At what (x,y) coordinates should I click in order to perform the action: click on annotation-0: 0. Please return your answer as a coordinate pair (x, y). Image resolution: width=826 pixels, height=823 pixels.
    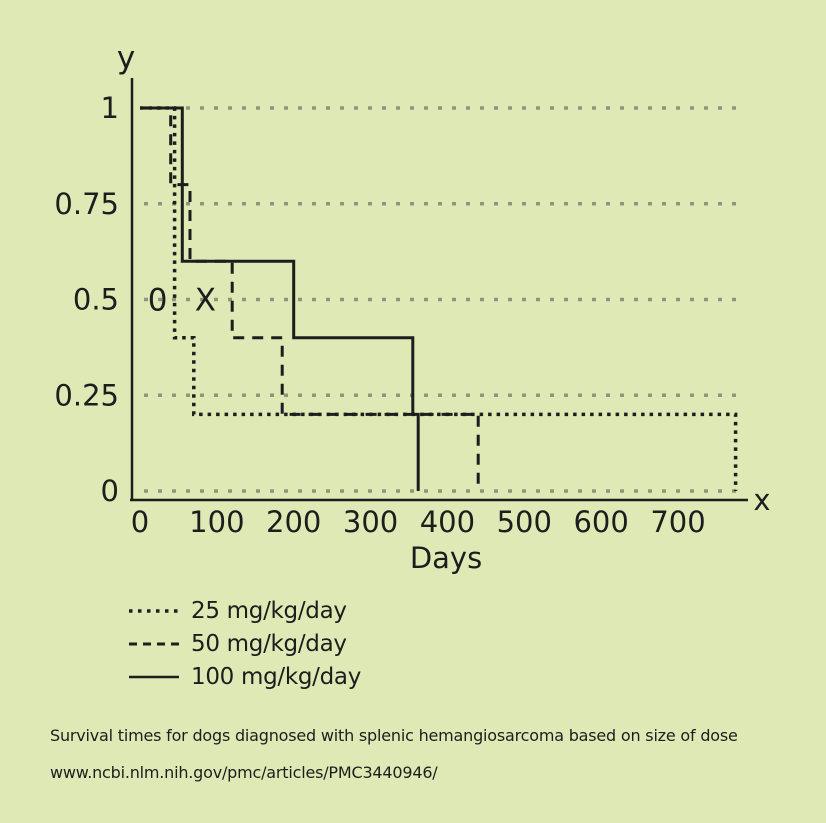
    Looking at the image, I should click on (158, 301).